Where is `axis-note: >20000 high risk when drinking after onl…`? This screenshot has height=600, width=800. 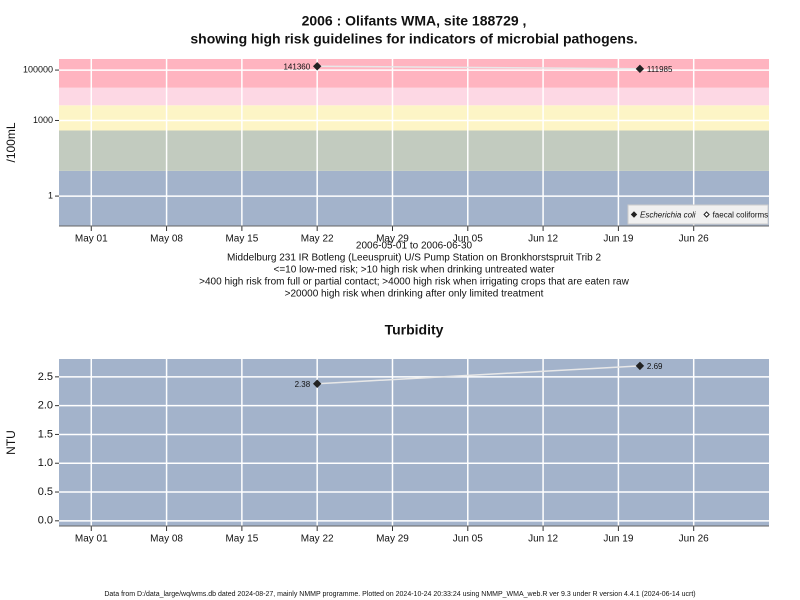 axis-note: >20000 high risk when drinking after onl… is located at coordinates (414, 294).